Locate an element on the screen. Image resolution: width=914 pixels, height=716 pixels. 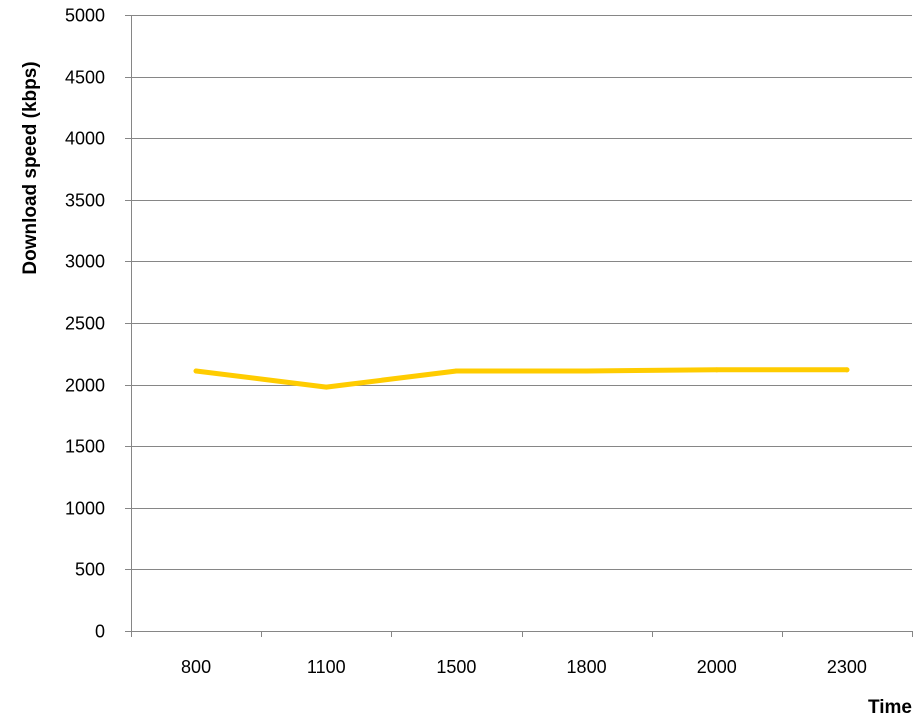
y-tick-label: 3000 is located at coordinates (85, 262).